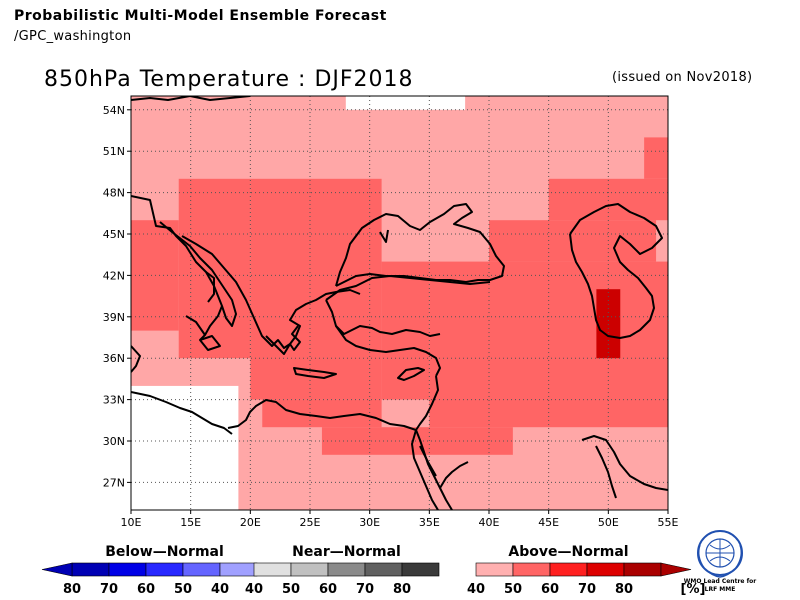 Image resolution: width=800 pixels, height=600 pixels. Describe the element at coordinates (114, 482) in the screenshot. I see `y-tick-label: 27N` at that location.